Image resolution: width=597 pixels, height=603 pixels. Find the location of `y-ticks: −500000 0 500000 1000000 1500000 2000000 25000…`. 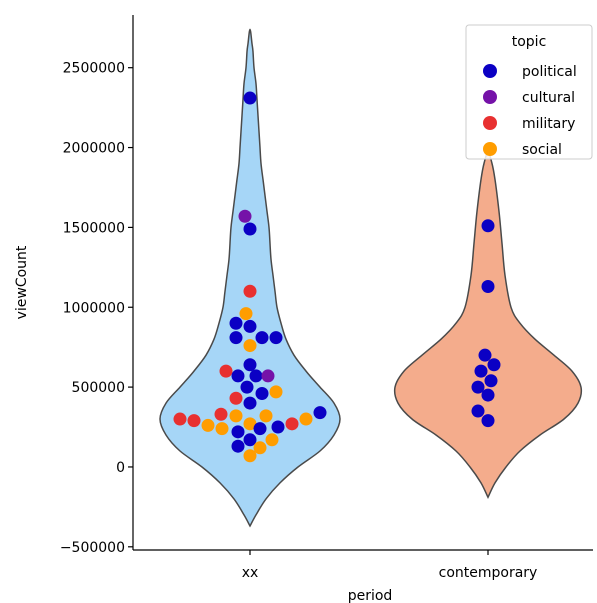

y-ticks: −500000 0 500000 1000000 1500000 2000000 25000… is located at coordinates (96, 308).